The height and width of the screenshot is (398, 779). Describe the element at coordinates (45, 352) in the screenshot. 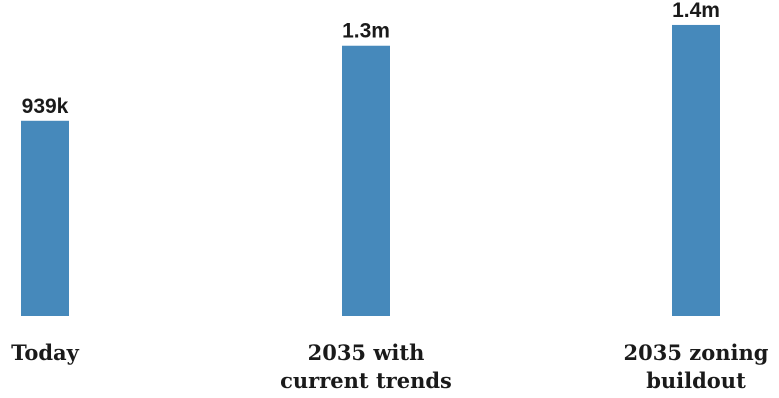

I see `category-label-0-line-0: Today` at that location.